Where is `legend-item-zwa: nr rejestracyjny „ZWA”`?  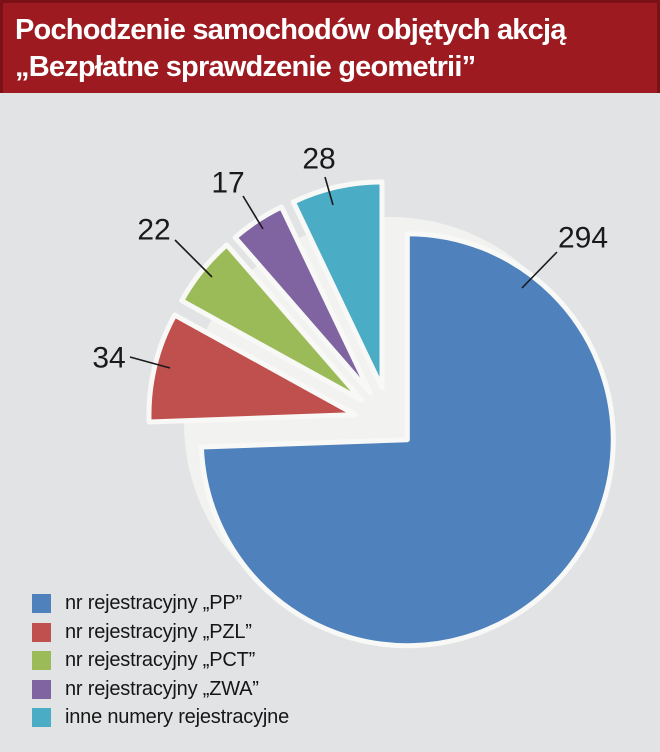
legend-item-zwa: nr rejestracyjny „ZWA” is located at coordinates (160, 688).